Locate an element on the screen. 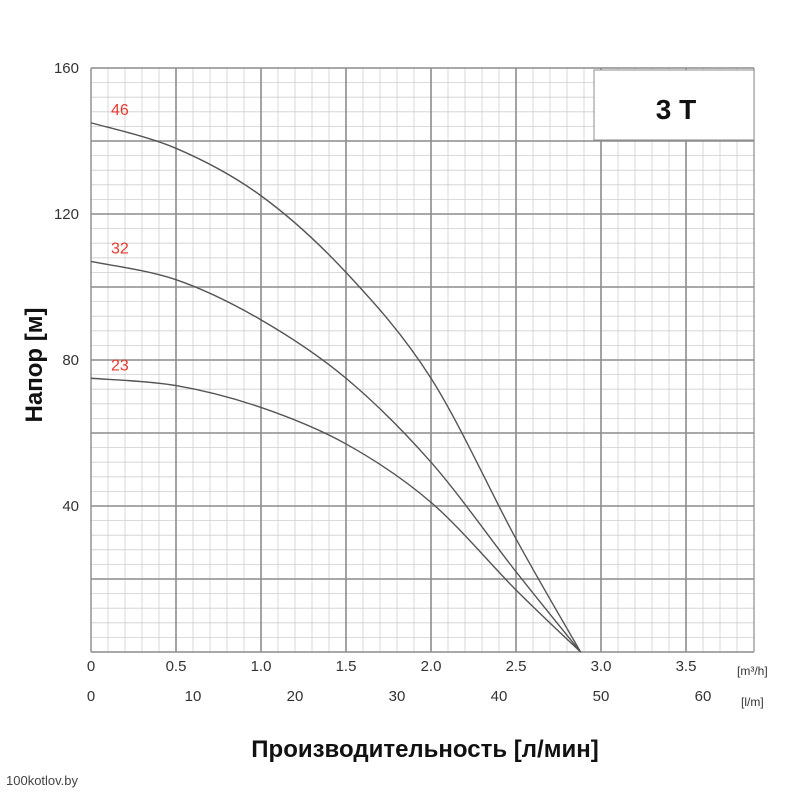 The width and height of the screenshot is (801, 801). x-tick-label-m3h: 2.0 is located at coordinates (431, 666).